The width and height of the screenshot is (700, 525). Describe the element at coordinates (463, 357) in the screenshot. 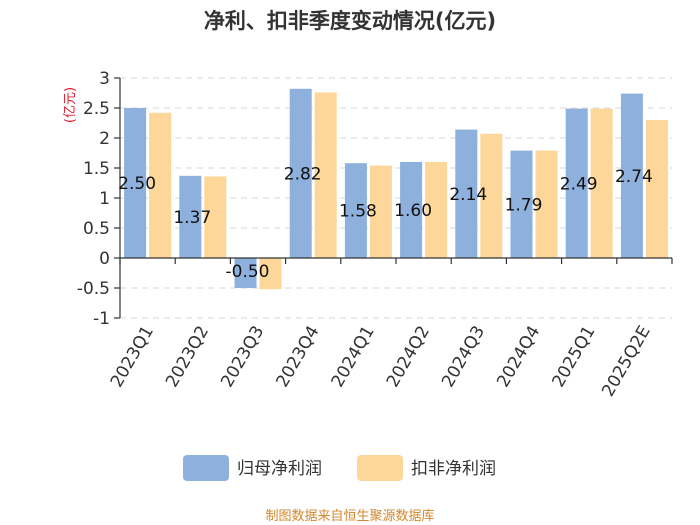

I see `x-tick-label: 2024Q3` at that location.